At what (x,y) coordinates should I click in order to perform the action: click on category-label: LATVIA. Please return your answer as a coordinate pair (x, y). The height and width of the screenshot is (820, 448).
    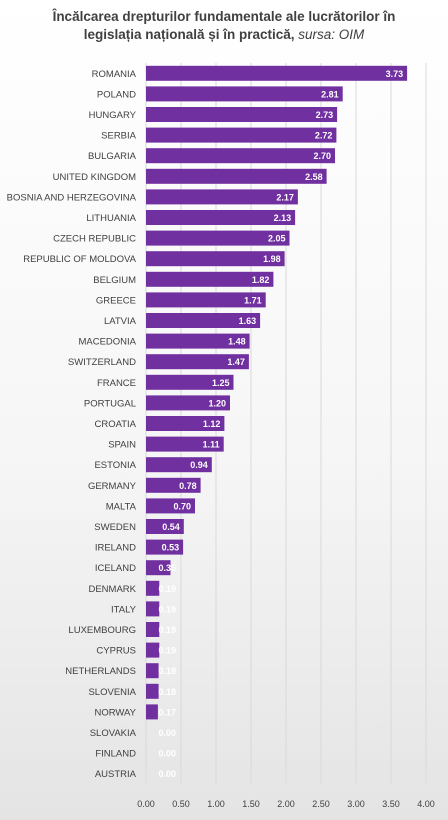
    Looking at the image, I should click on (120, 321).